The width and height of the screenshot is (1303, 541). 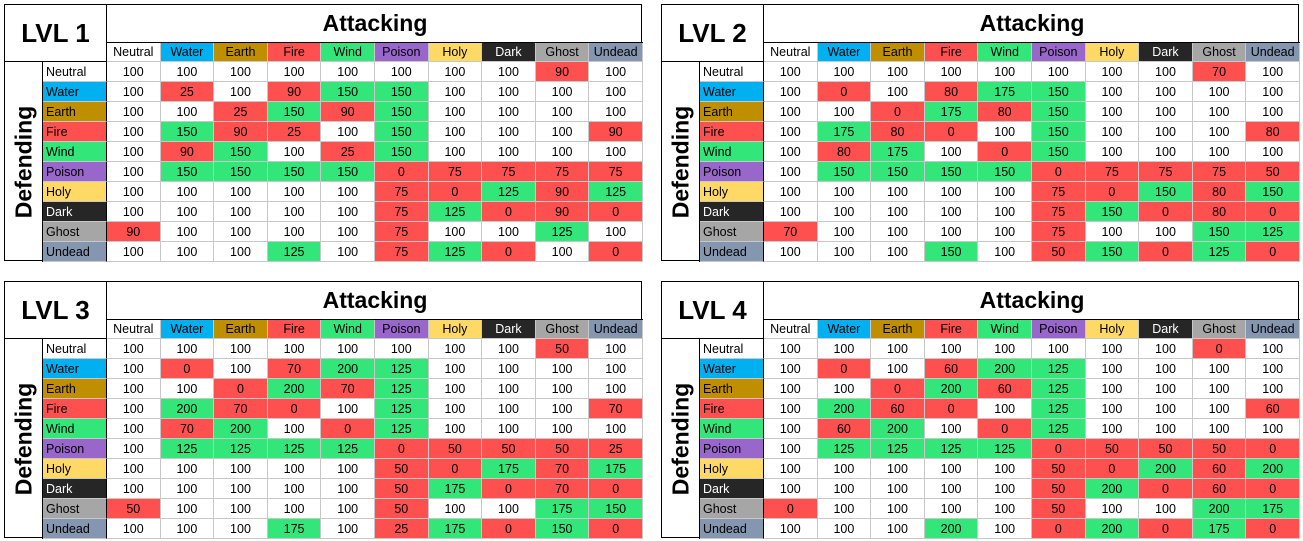 I want to click on attack-header-water: Water, so click(x=844, y=329).